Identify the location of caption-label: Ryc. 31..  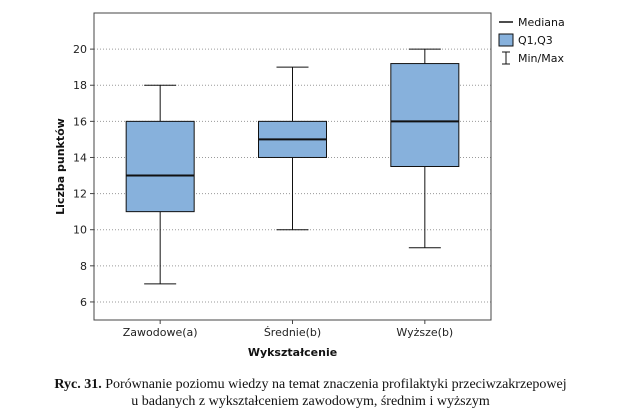
(78, 384).